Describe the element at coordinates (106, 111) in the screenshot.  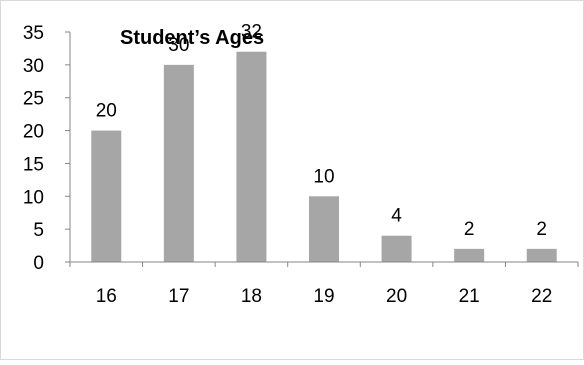
I see `data-label: 20` at that location.